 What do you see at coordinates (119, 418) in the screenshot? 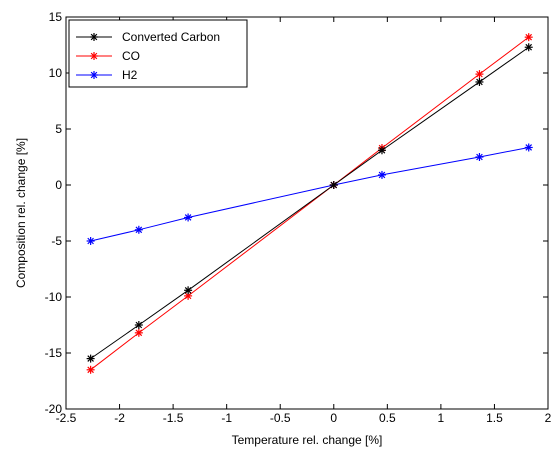
I see `x-tick-label: -2` at bounding box center [119, 418].